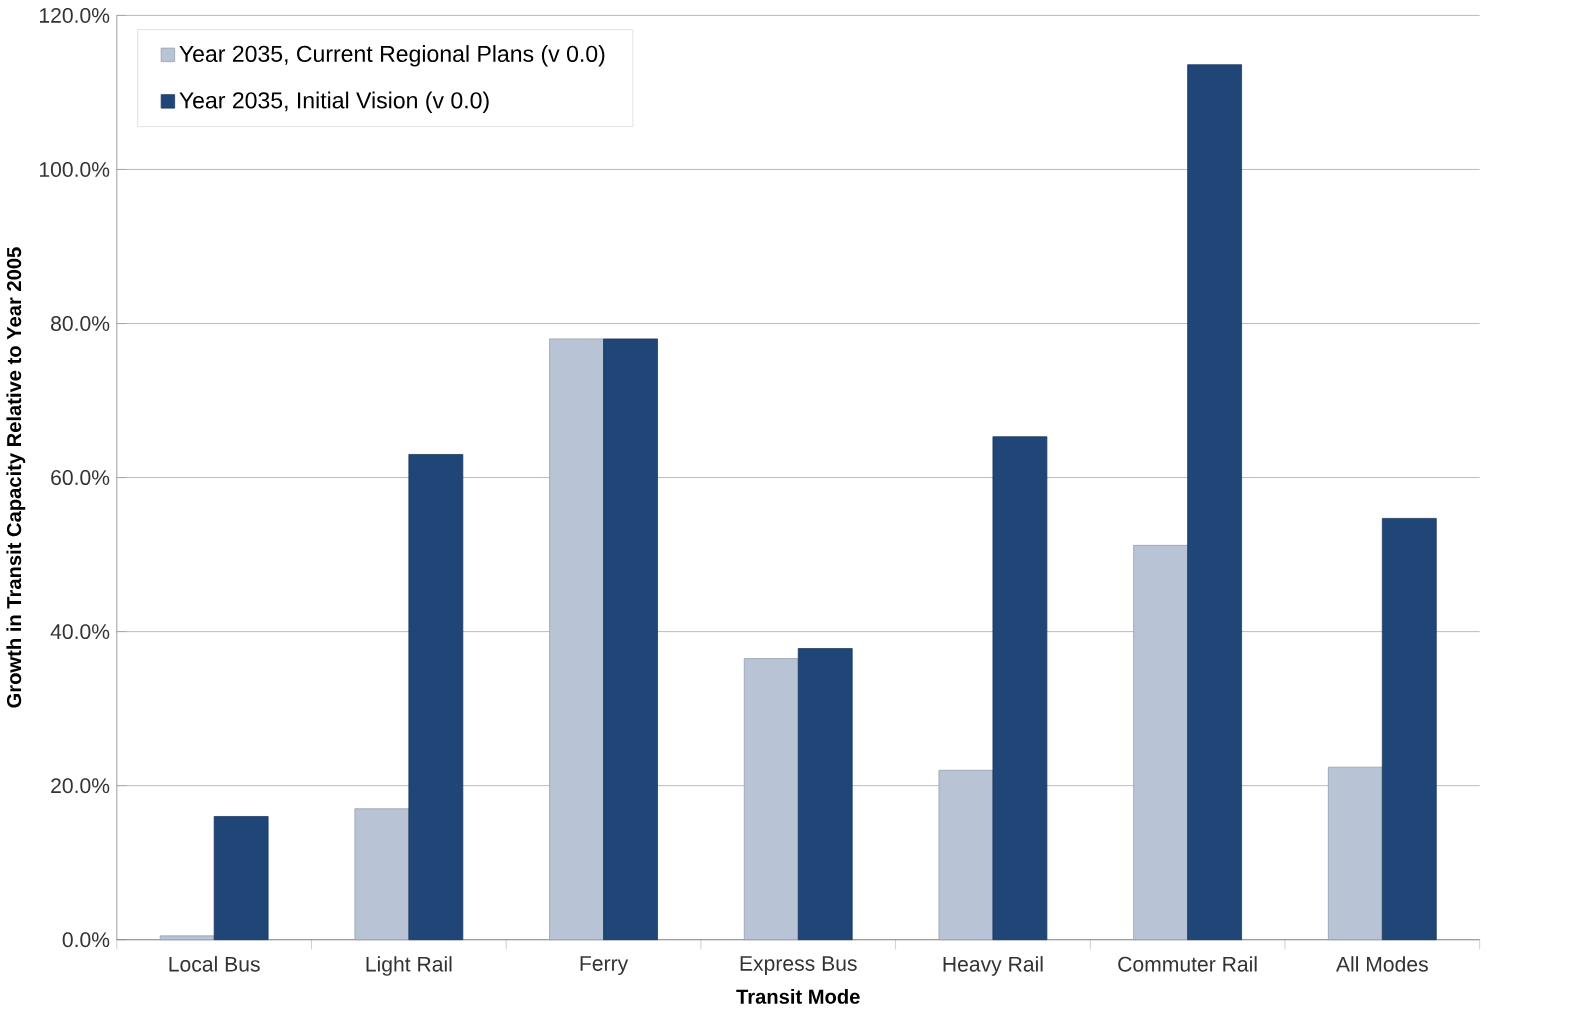  I want to click on y-tick-label: 100.0%, so click(74, 169).